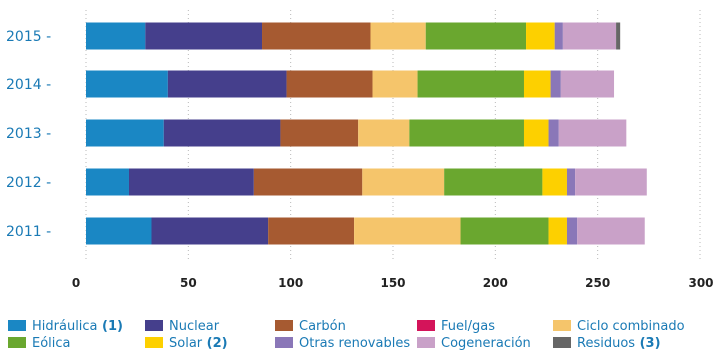  What do you see at coordinates (354, 343) in the screenshot?
I see `legend-label: Otras renovables` at bounding box center [354, 343].